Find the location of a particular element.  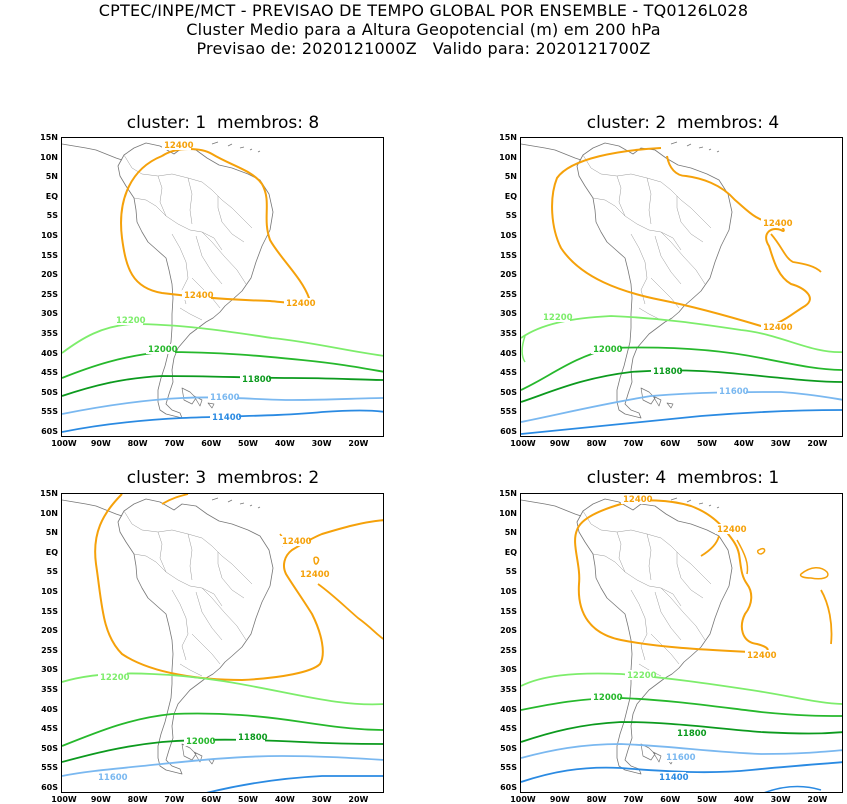

contour-label: 12200 is located at coordinates (558, 318).